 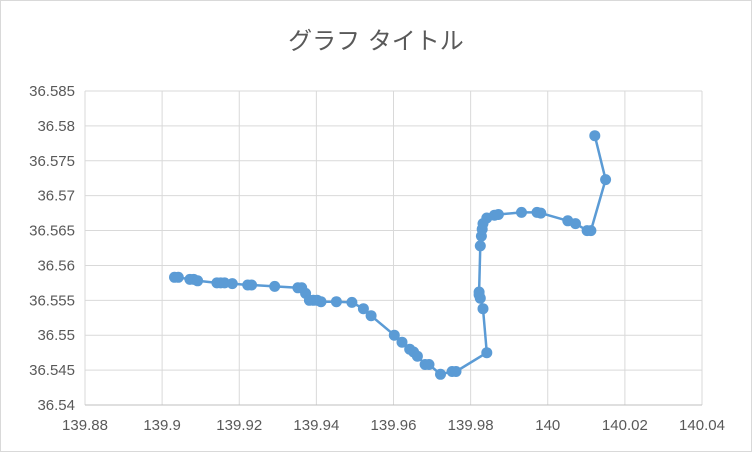 What do you see at coordinates (52, 91) in the screenshot?
I see `y-tick-label: 36.585` at bounding box center [52, 91].